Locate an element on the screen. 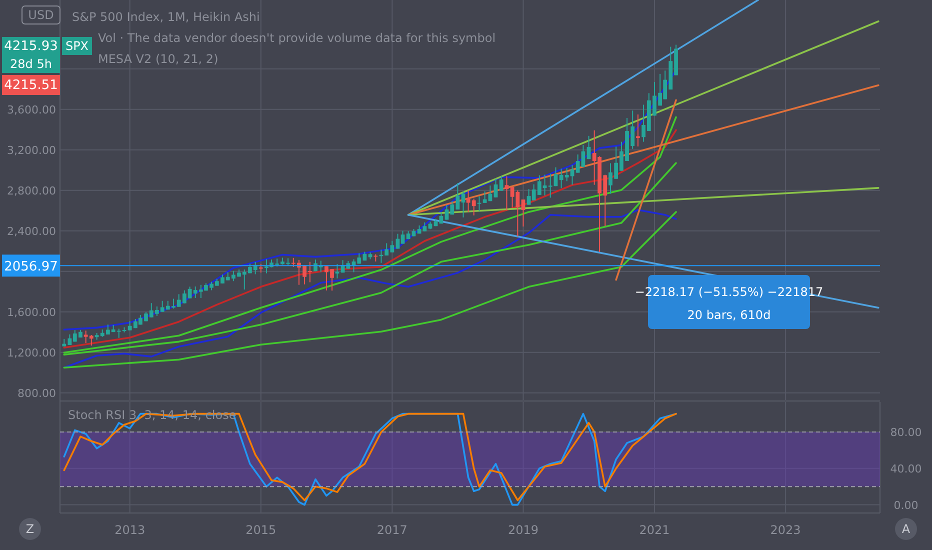 The image size is (932, 550). x-tick-label: 2023 is located at coordinates (785, 530).